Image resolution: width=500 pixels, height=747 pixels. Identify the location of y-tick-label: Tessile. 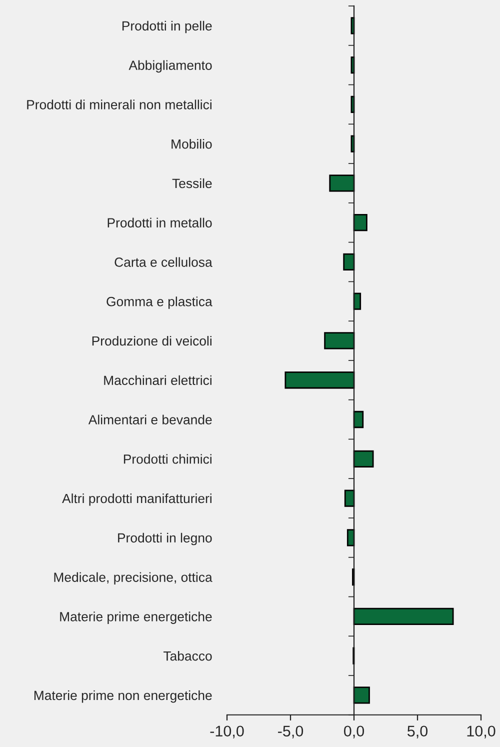
(192, 183).